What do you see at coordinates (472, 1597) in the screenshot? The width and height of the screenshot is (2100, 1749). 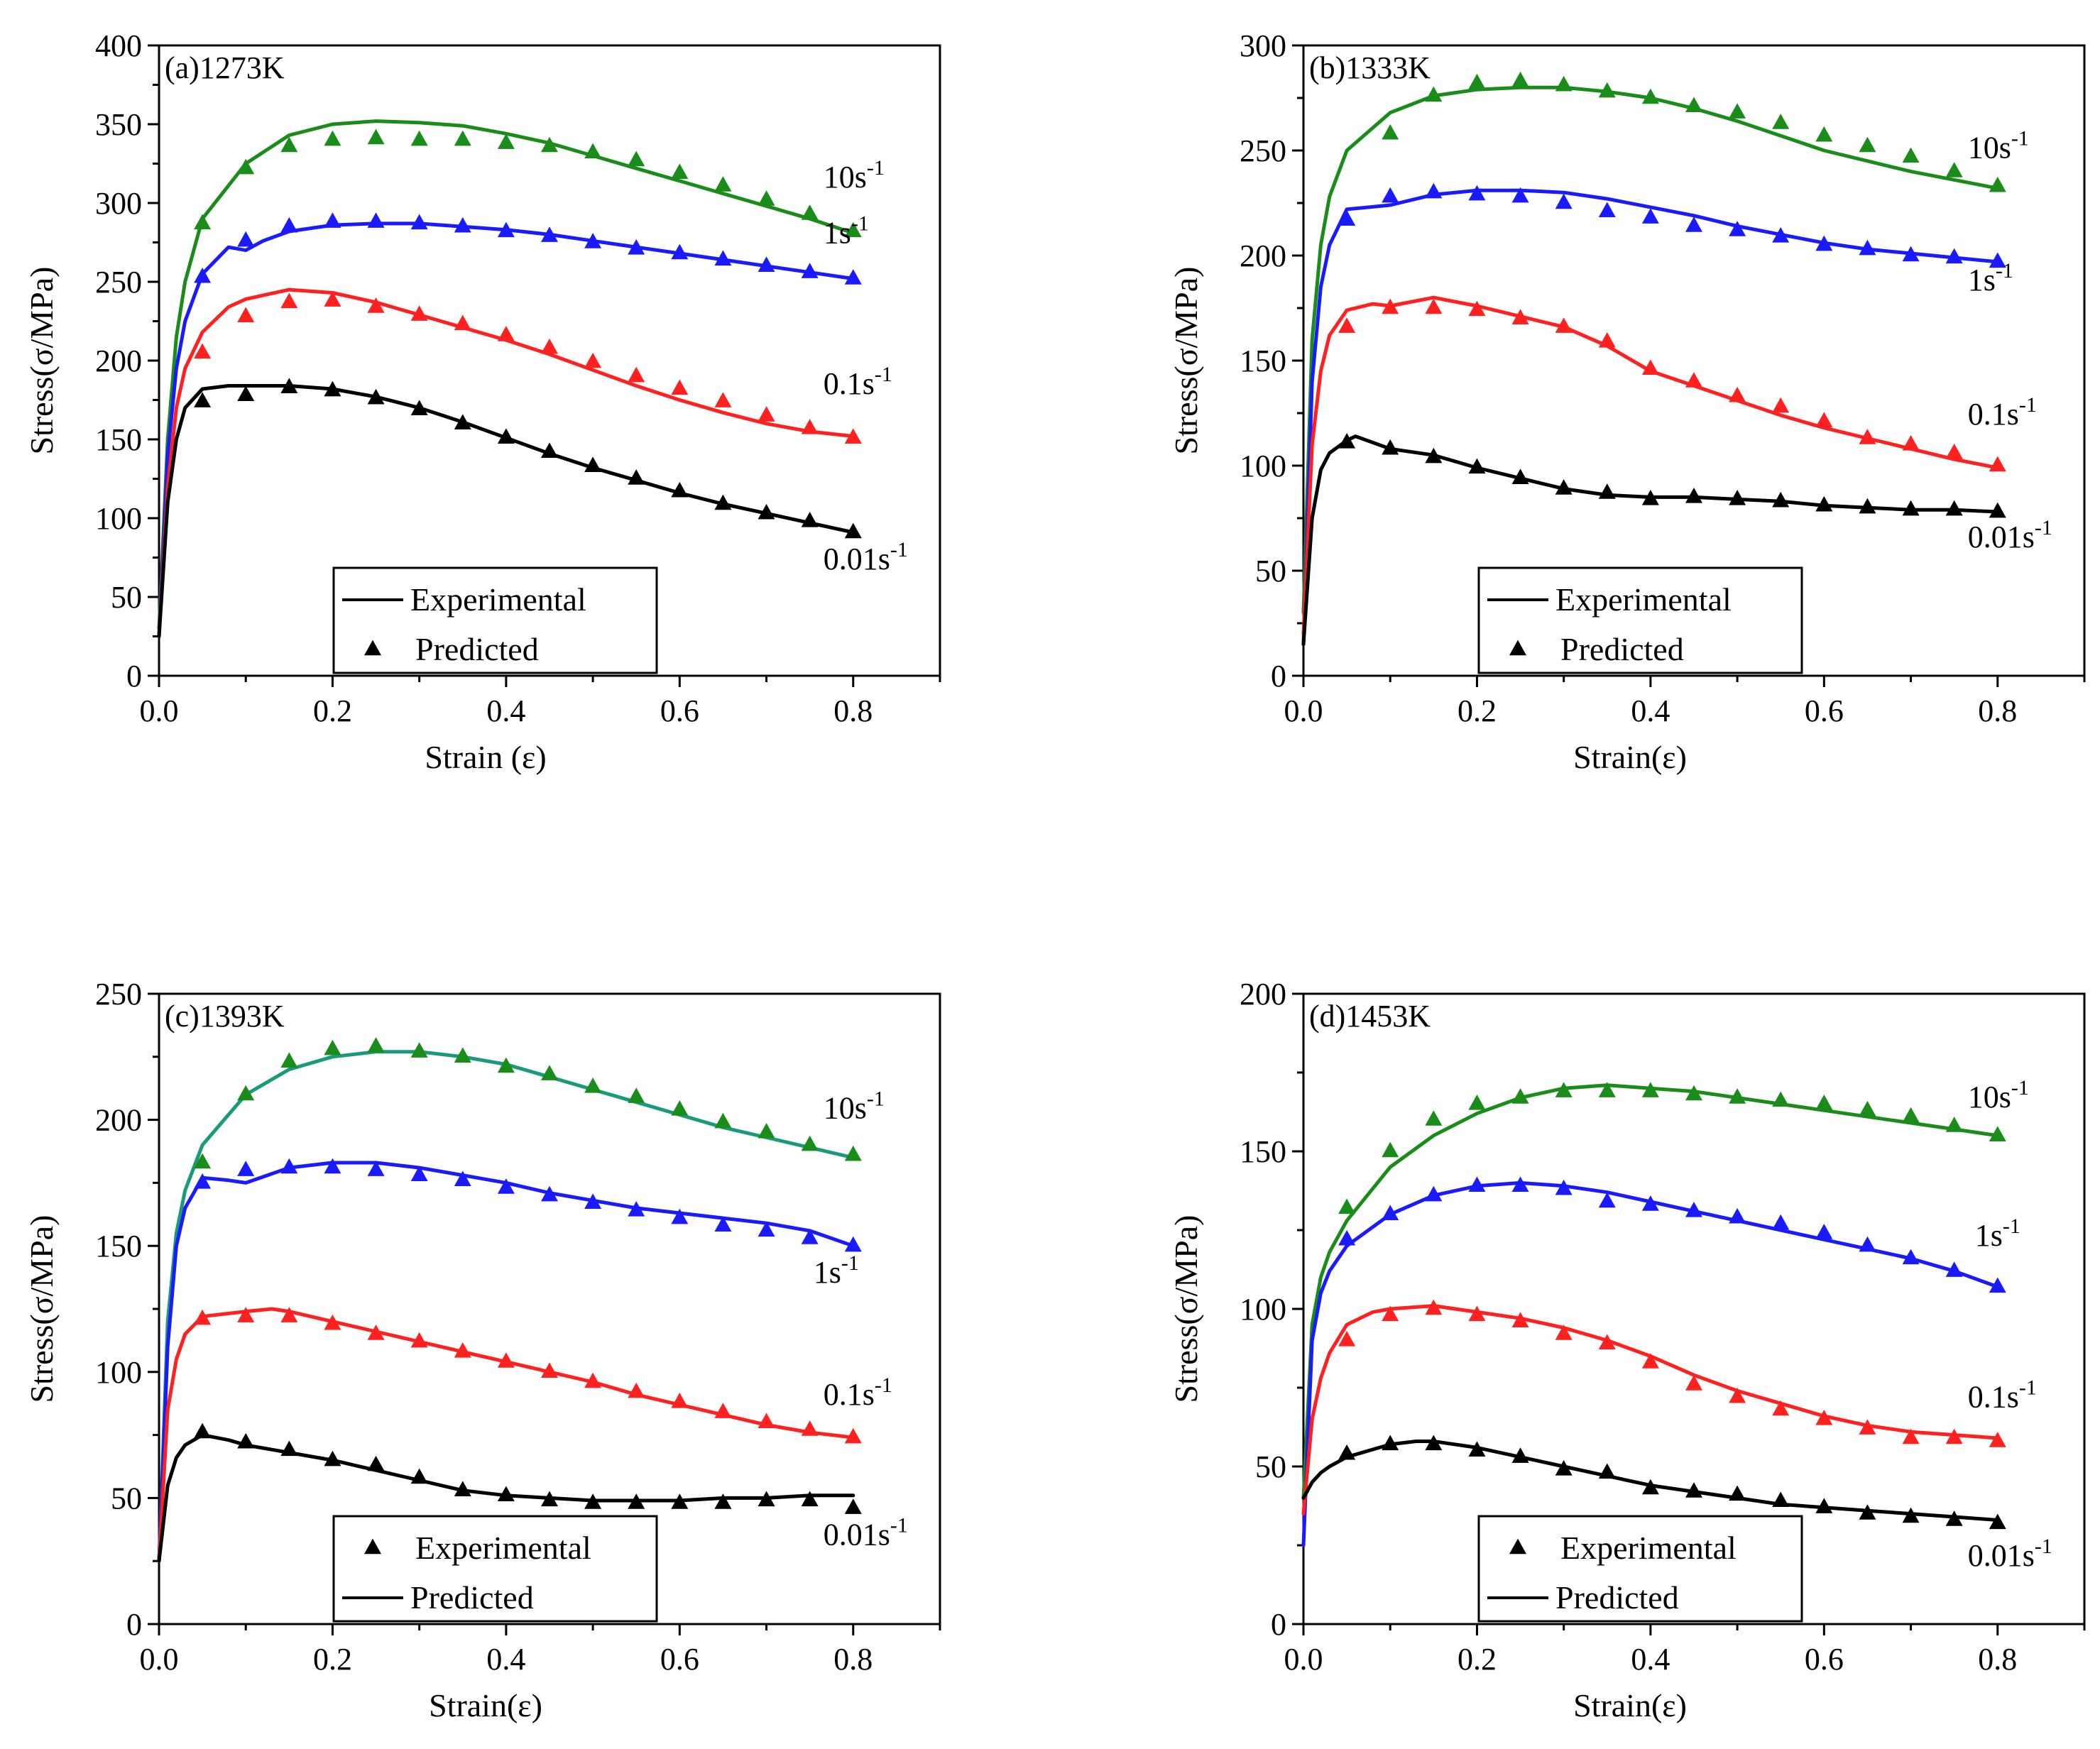 I see `legend-entry-label: Predicted` at bounding box center [472, 1597].